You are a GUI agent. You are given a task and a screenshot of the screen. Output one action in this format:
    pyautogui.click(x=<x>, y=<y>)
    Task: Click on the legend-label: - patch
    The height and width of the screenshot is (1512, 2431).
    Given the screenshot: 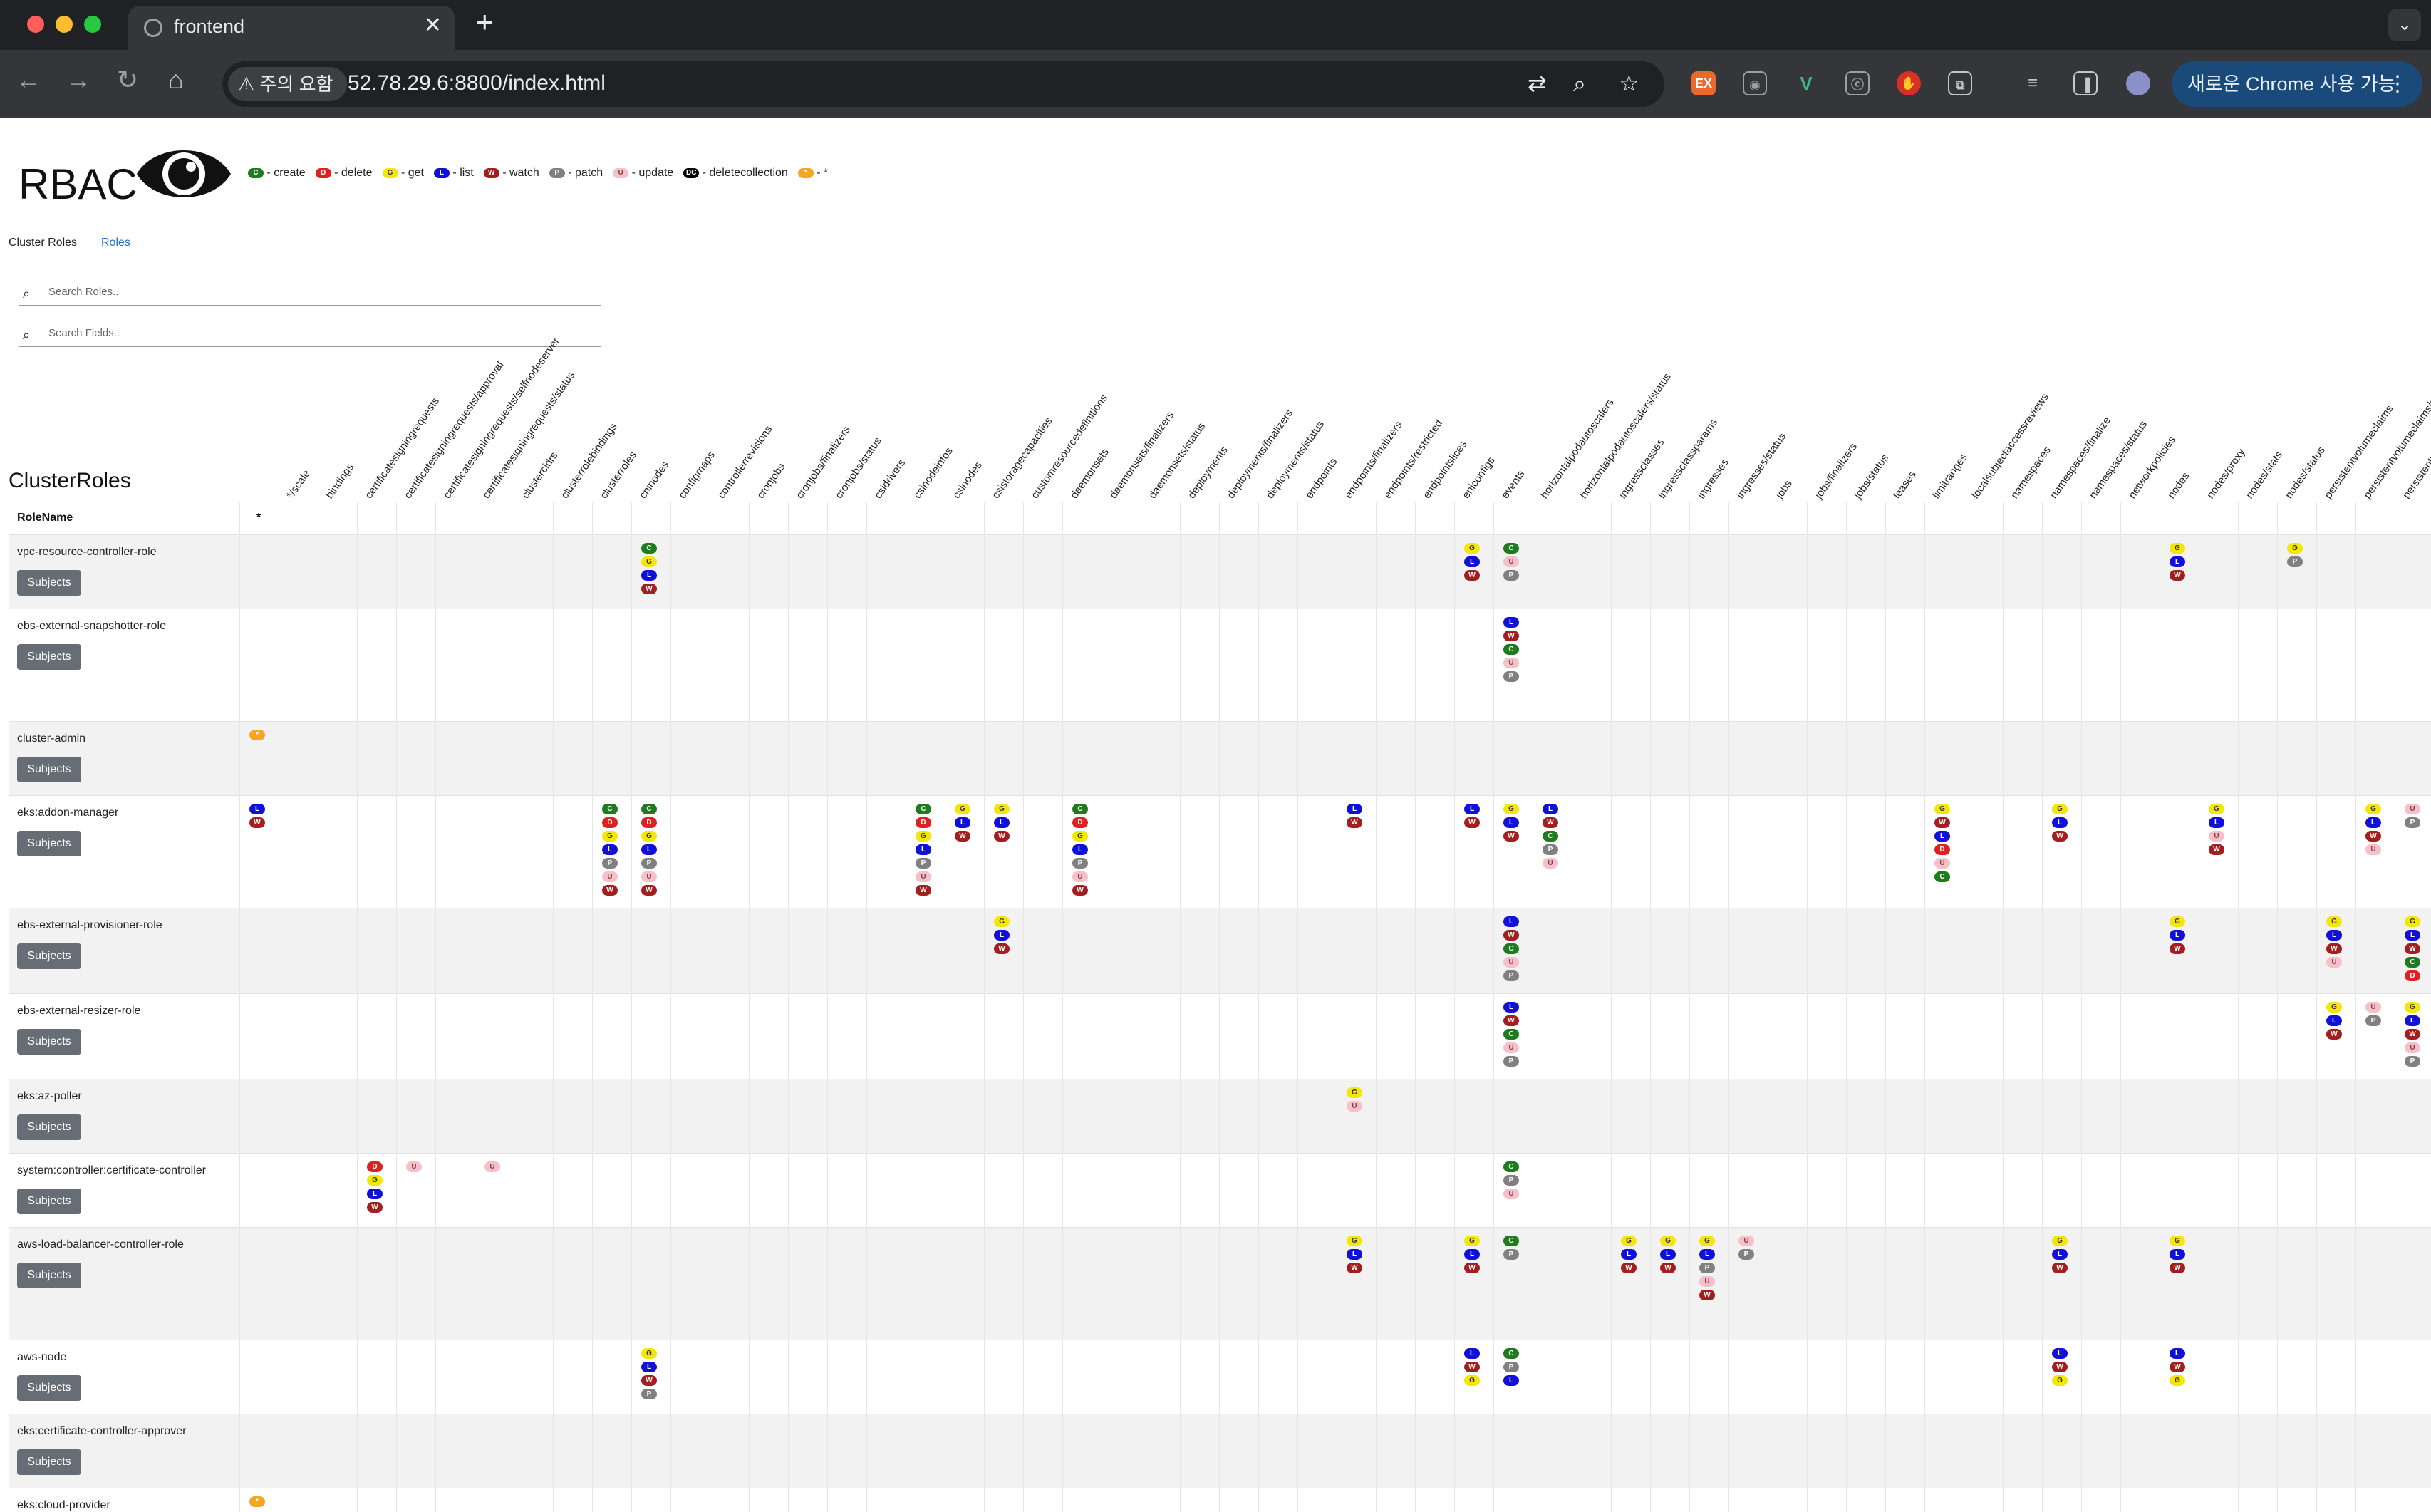 What is the action you would take?
    pyautogui.click(x=583, y=173)
    